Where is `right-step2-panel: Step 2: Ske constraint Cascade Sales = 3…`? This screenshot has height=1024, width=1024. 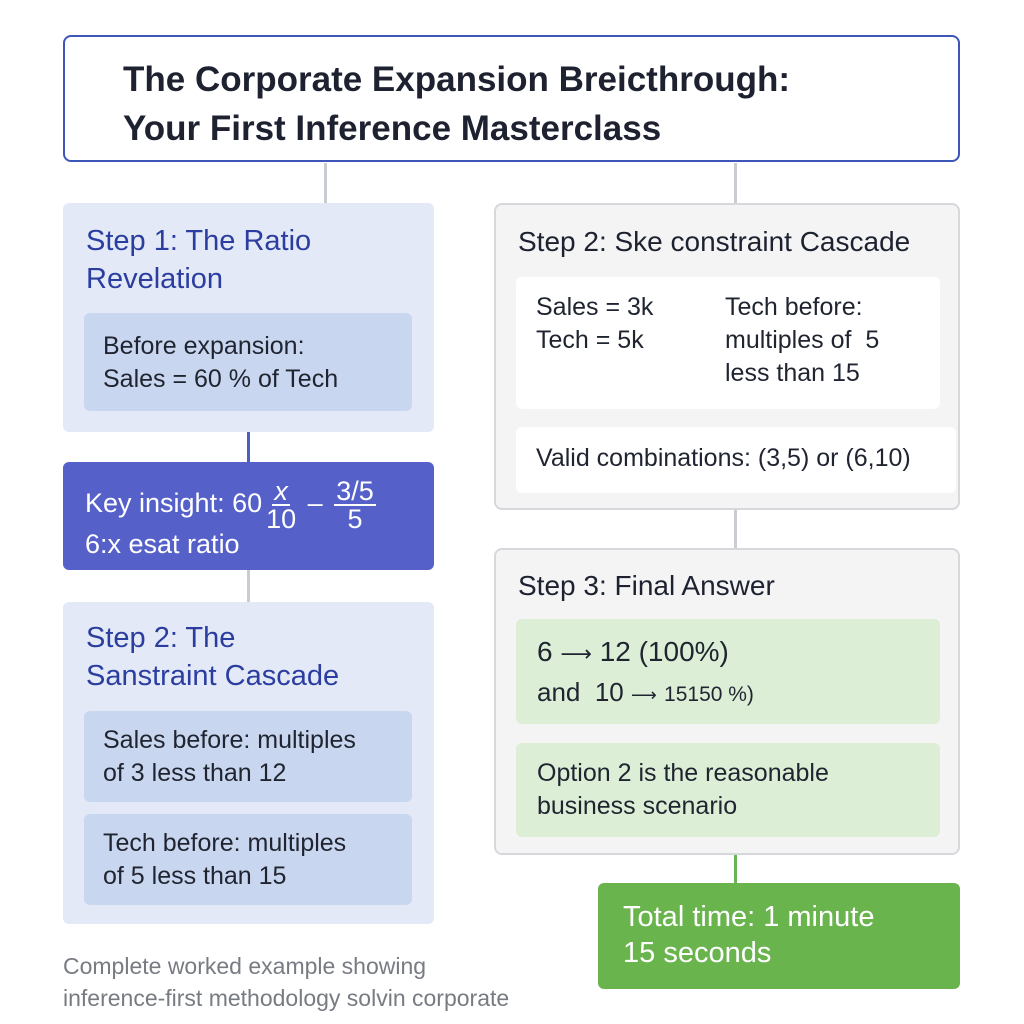 right-step2-panel: Step 2: Ske constraint Cascade Sales = 3… is located at coordinates (727, 356).